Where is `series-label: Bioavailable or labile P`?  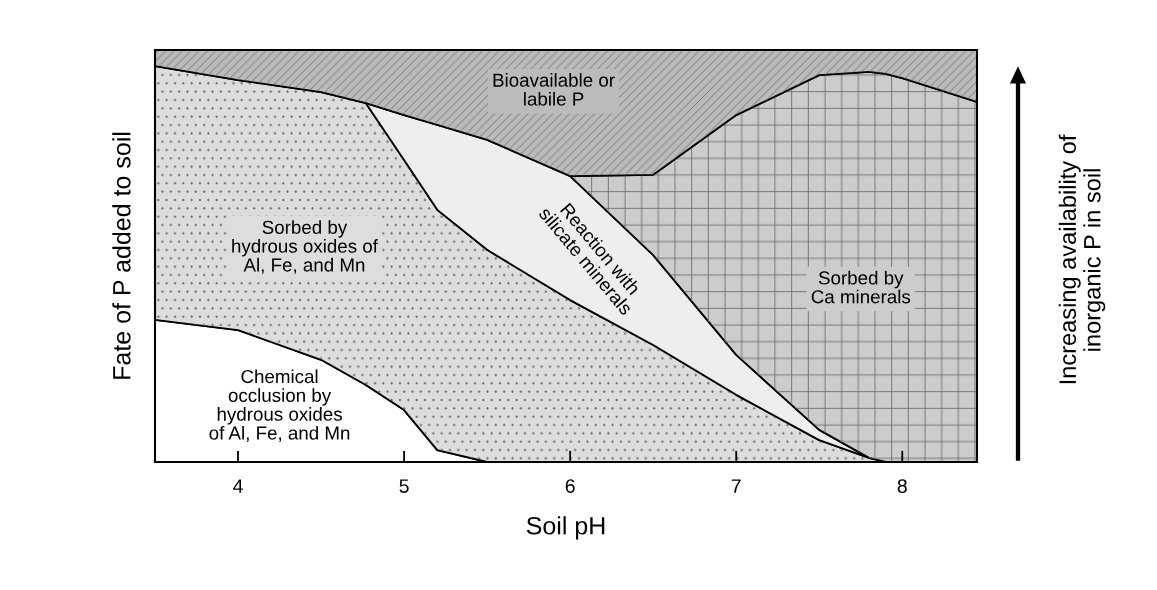
series-label: Bioavailable or labile P is located at coordinates (554, 89).